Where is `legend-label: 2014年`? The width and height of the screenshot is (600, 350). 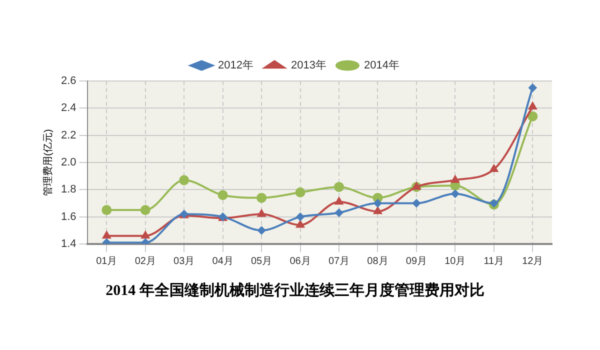
legend-label: 2014年 is located at coordinates (382, 66).